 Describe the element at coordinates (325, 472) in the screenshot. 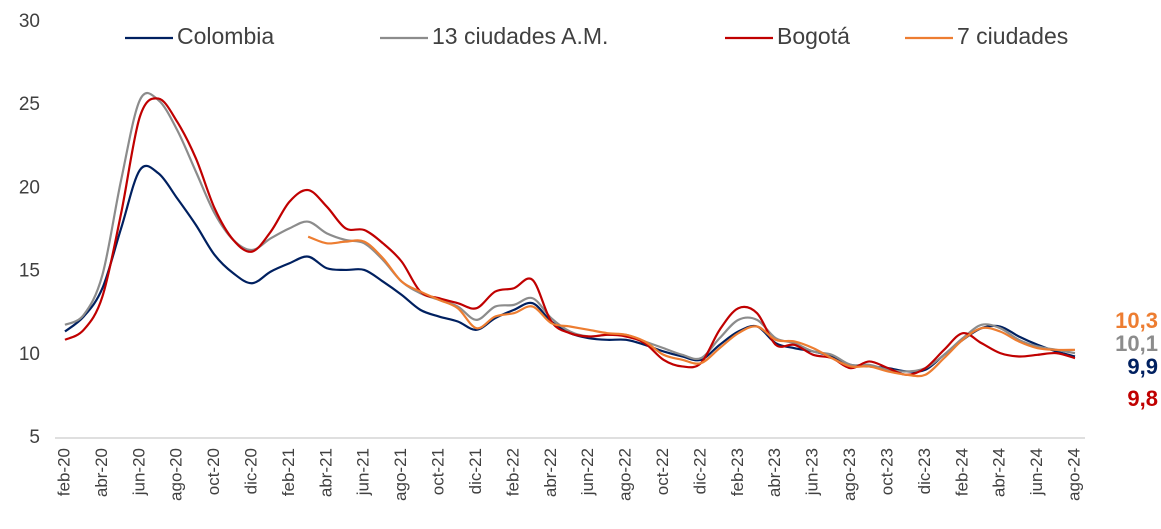

I see `x-tick-label: abr-21` at that location.